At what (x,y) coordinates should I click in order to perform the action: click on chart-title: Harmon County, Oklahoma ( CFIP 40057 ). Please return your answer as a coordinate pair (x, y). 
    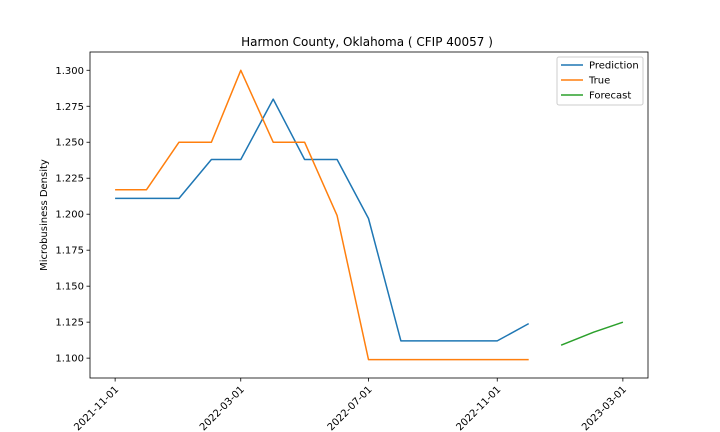
    Looking at the image, I should click on (367, 42).